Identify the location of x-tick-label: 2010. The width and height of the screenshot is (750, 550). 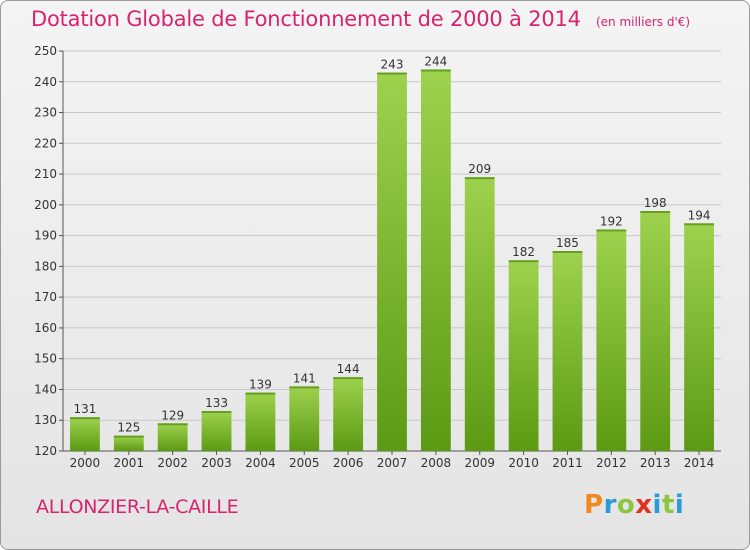
(523, 463).